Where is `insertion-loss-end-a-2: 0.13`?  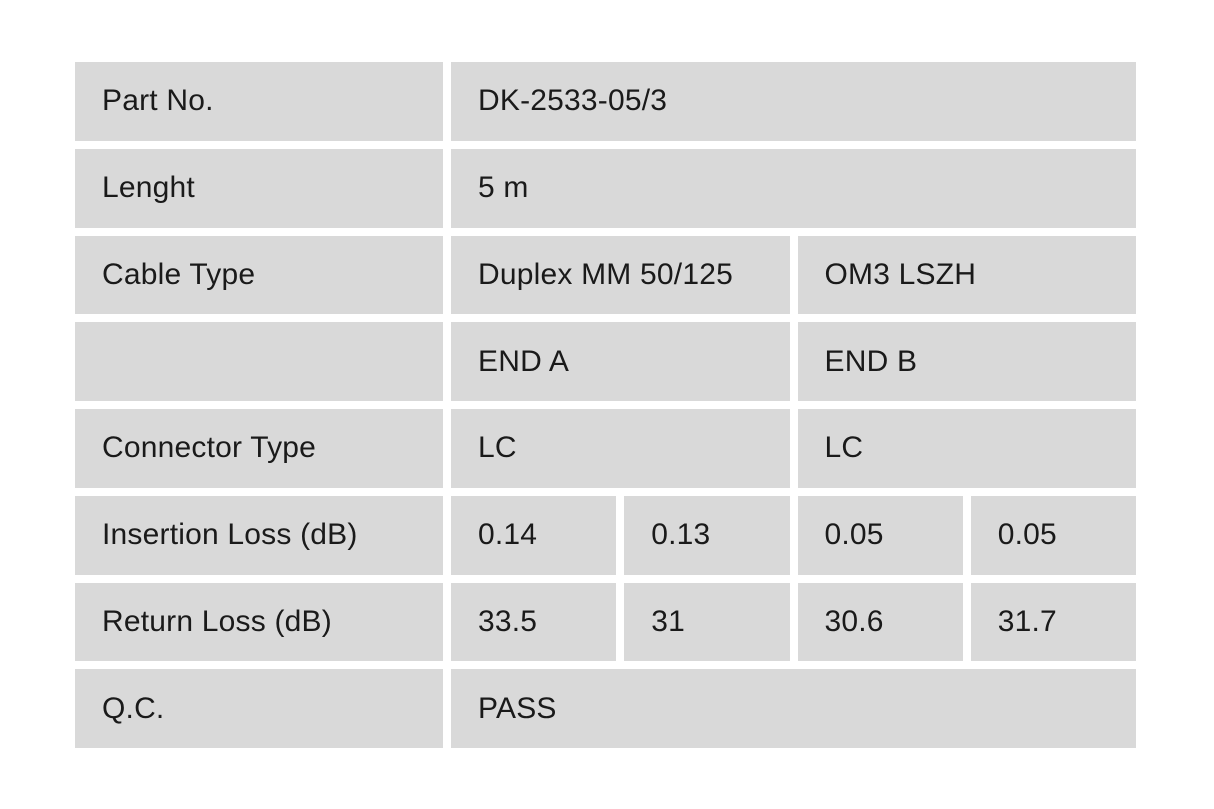
insertion-loss-end-a-2: 0.13 is located at coordinates (707, 535).